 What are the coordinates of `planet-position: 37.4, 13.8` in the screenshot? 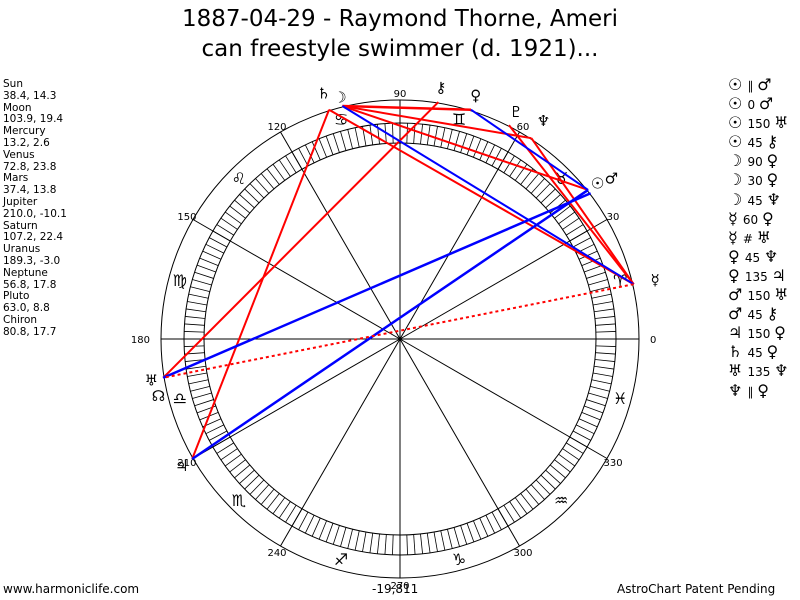 It's located at (30, 190).